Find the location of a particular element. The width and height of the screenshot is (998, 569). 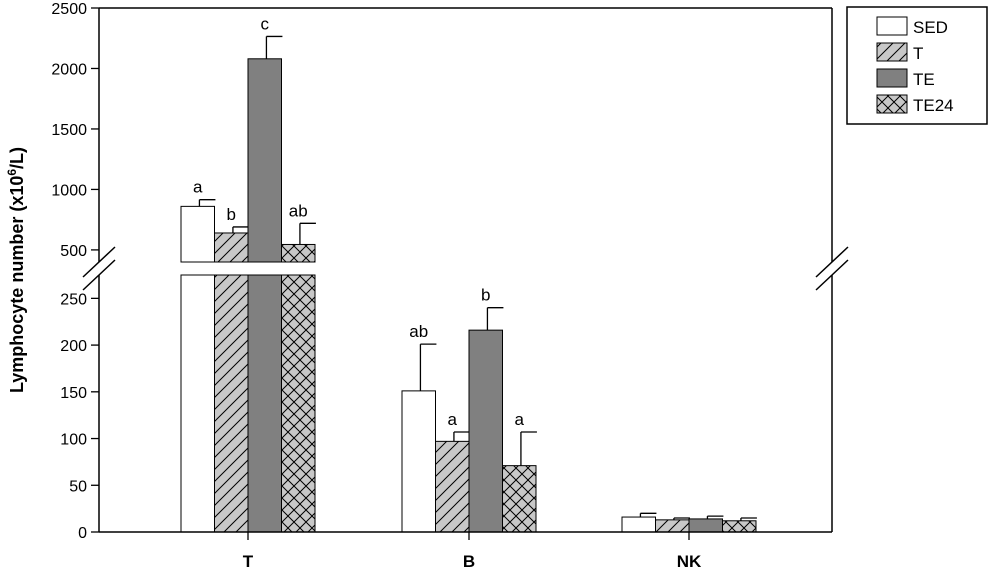

legend-swatch-SED is located at coordinates (892, 26).